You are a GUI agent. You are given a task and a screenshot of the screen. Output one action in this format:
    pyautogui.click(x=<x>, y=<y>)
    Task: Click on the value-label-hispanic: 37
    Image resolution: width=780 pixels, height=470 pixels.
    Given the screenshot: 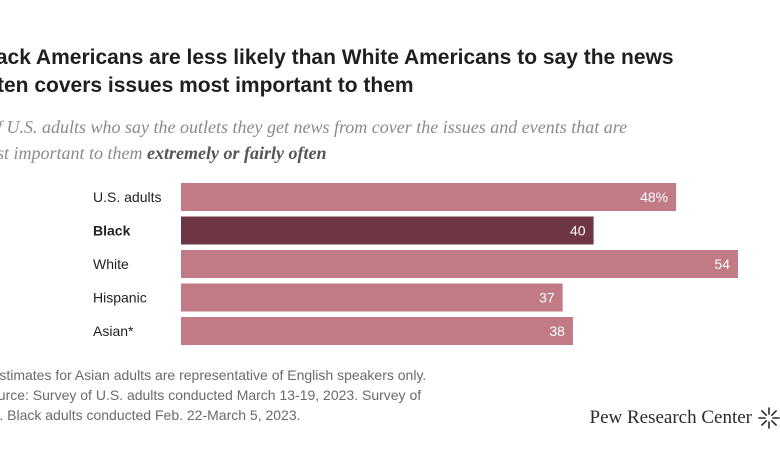 What is the action you would take?
    pyautogui.click(x=547, y=298)
    